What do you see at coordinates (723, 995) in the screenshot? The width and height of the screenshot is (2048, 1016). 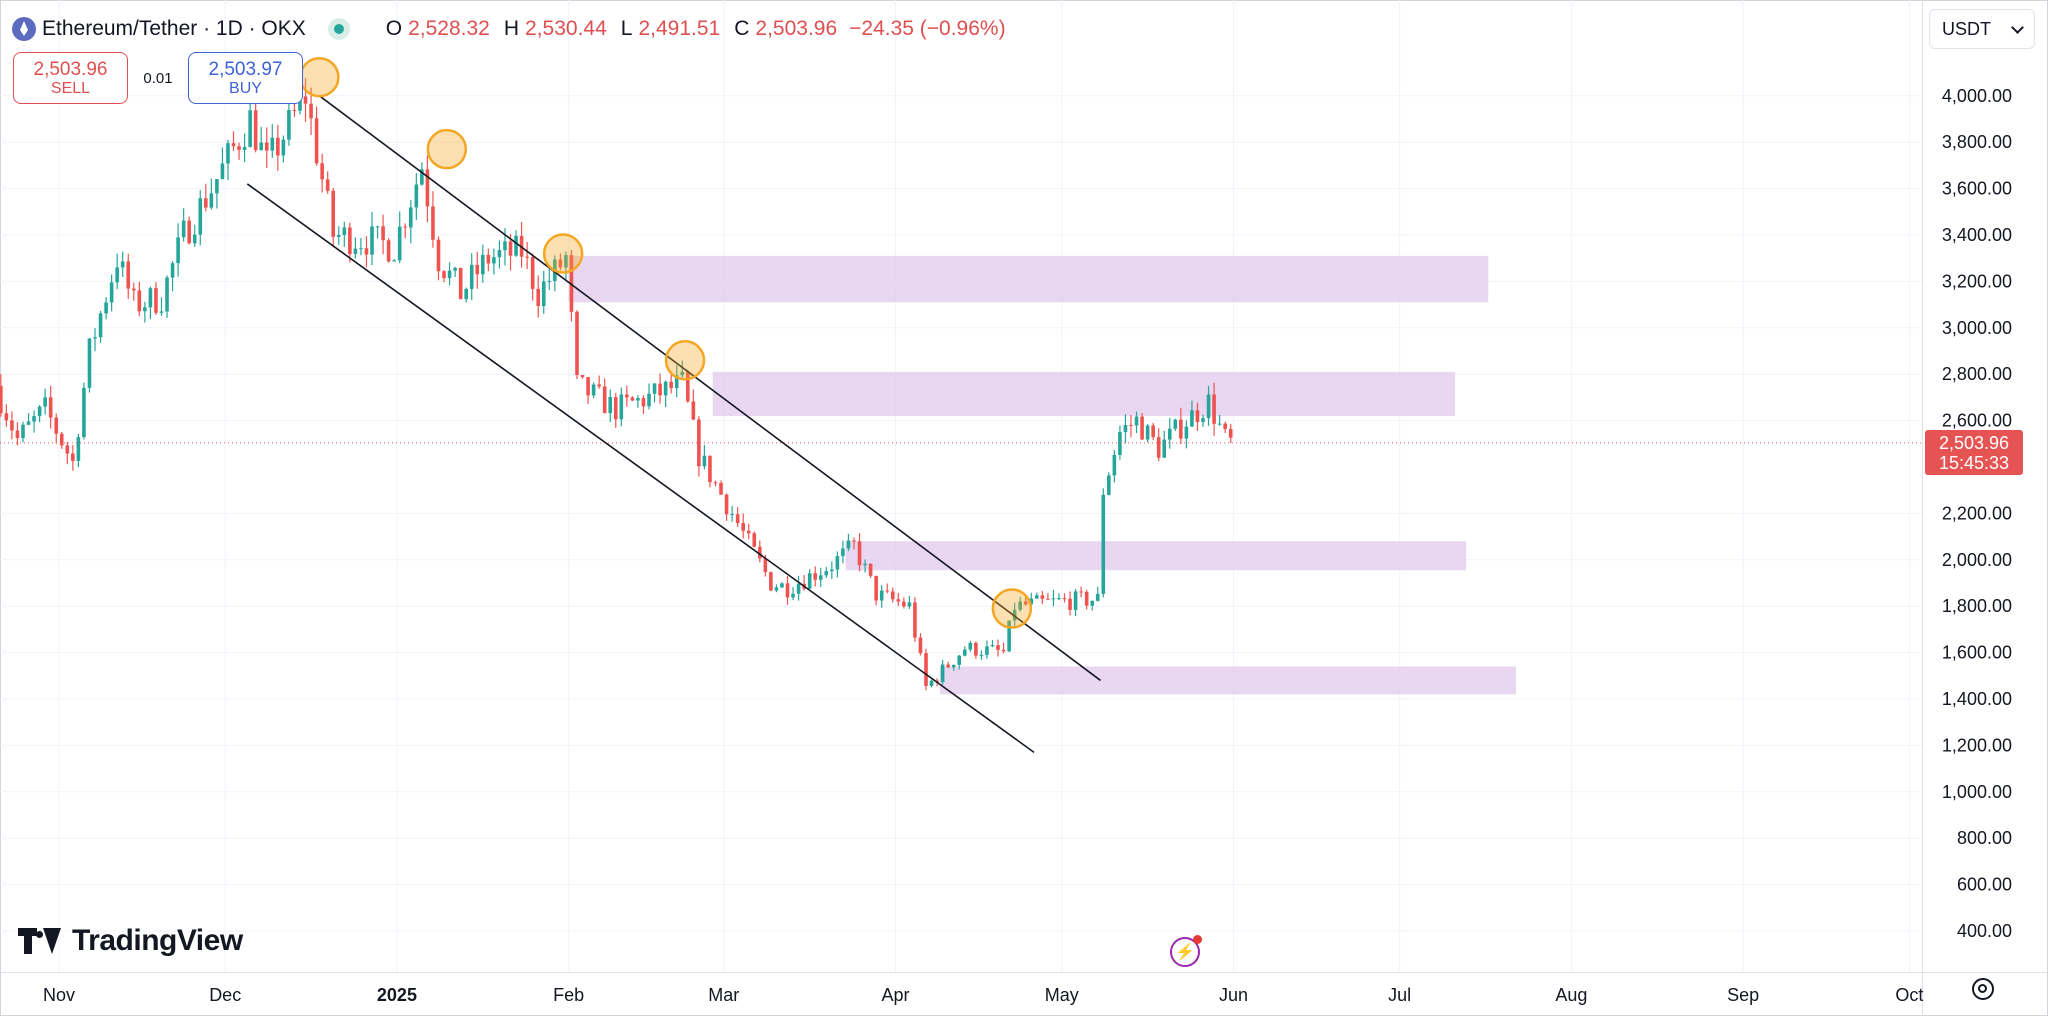 I see `x-tick-label: Mar` at bounding box center [723, 995].